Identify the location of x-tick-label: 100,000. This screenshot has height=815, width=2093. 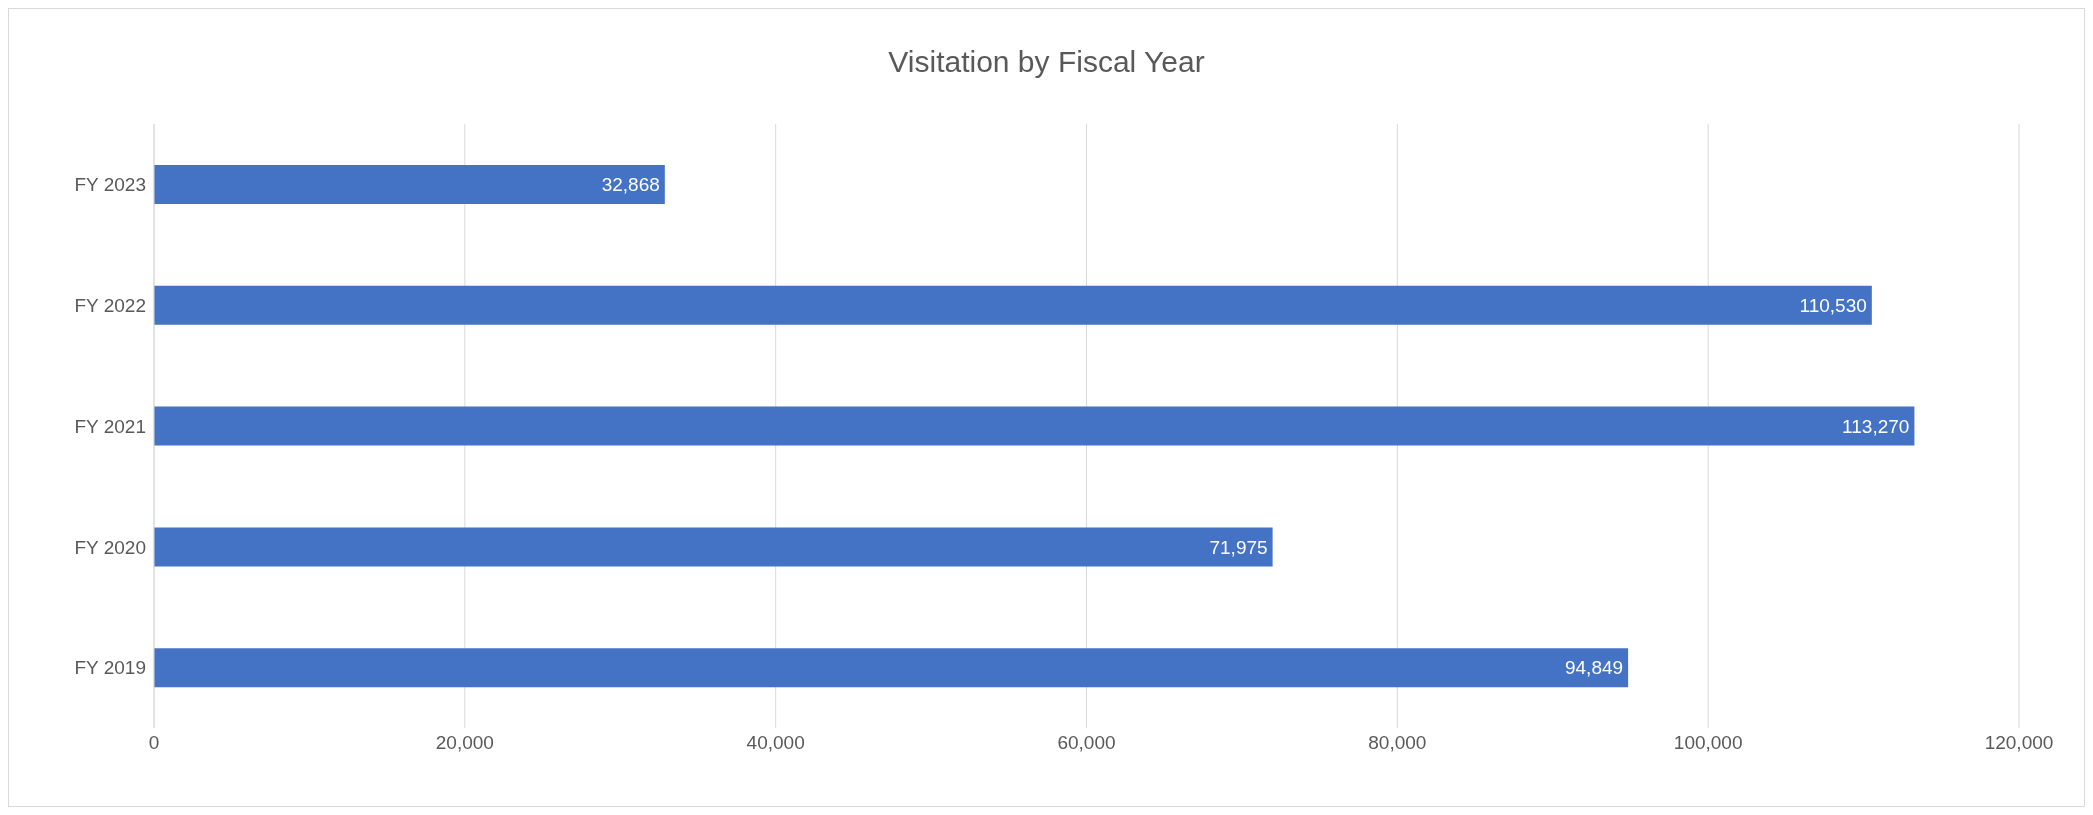
(1708, 743).